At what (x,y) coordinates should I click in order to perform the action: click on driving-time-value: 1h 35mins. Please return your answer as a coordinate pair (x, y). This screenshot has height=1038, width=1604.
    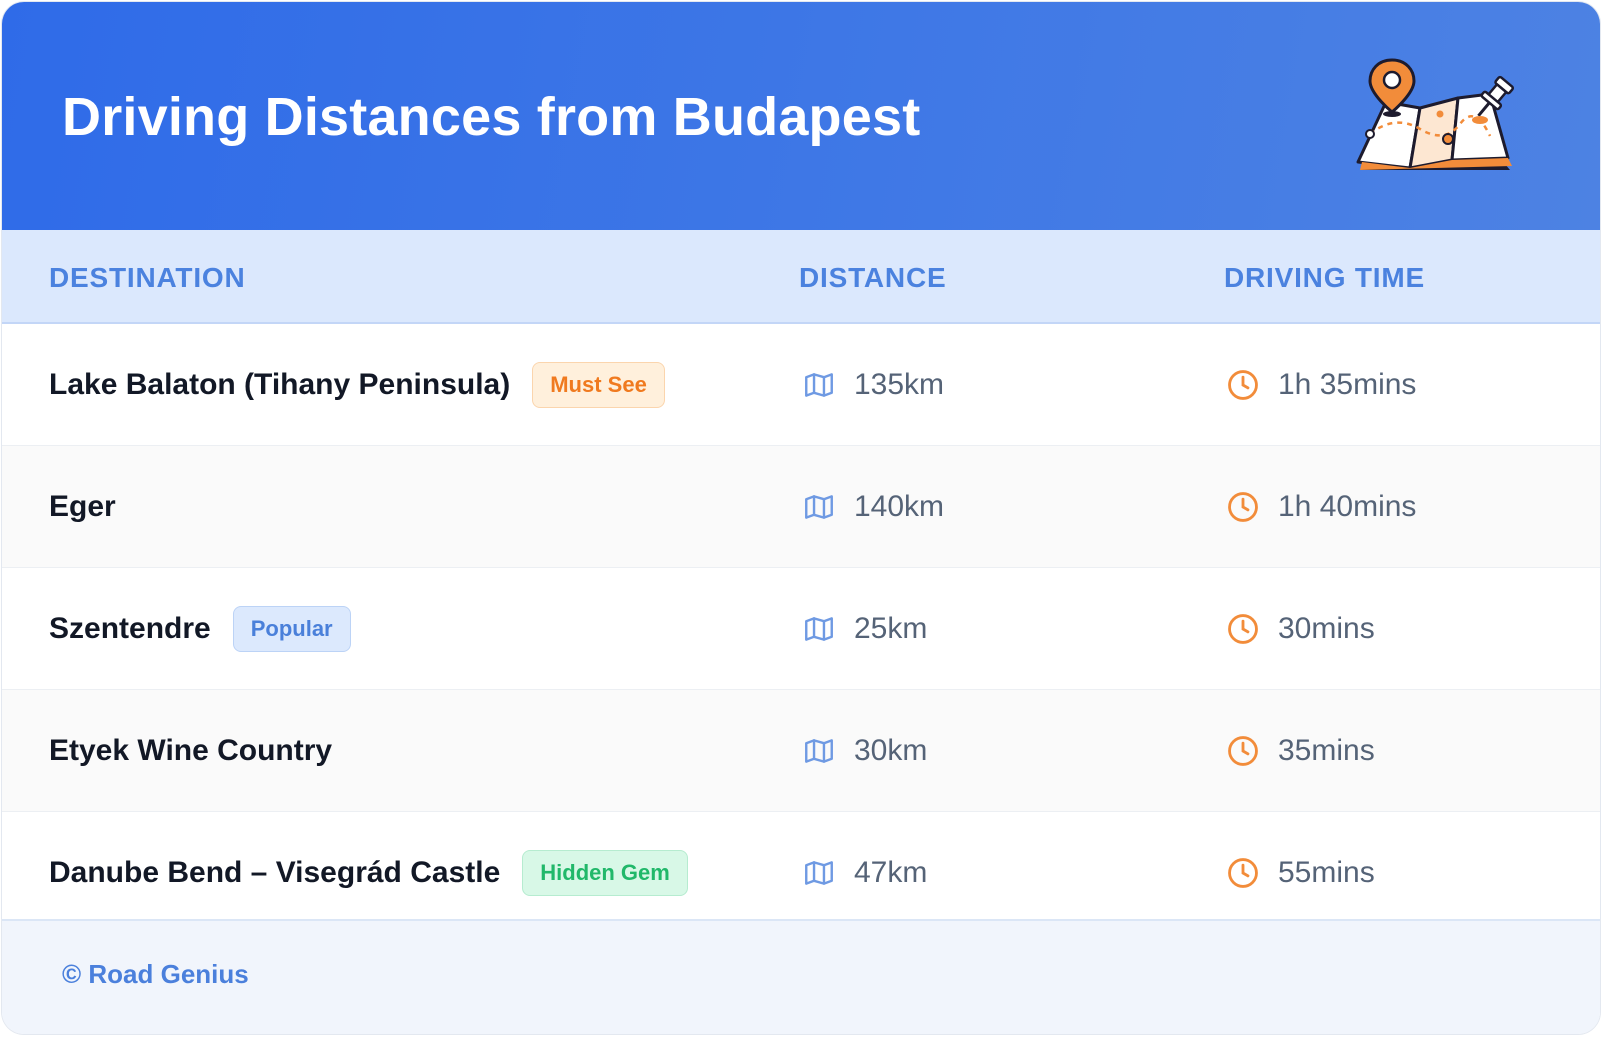
    Looking at the image, I should click on (1347, 384).